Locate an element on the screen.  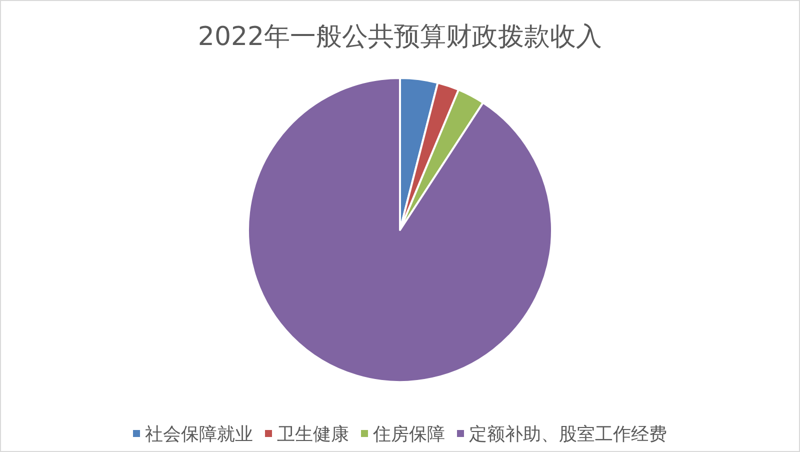
legend-label: 卫生健康 is located at coordinates (313, 434).